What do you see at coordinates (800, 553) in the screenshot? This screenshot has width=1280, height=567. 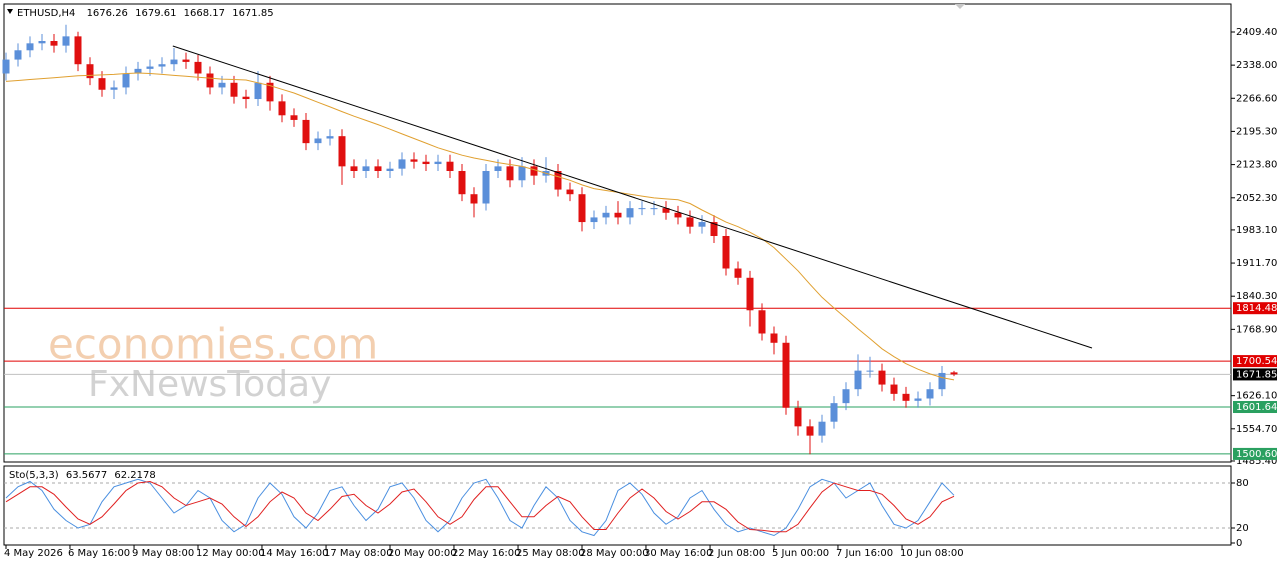 I see `x-tick-label: 5 Jun 00:00` at bounding box center [800, 553].